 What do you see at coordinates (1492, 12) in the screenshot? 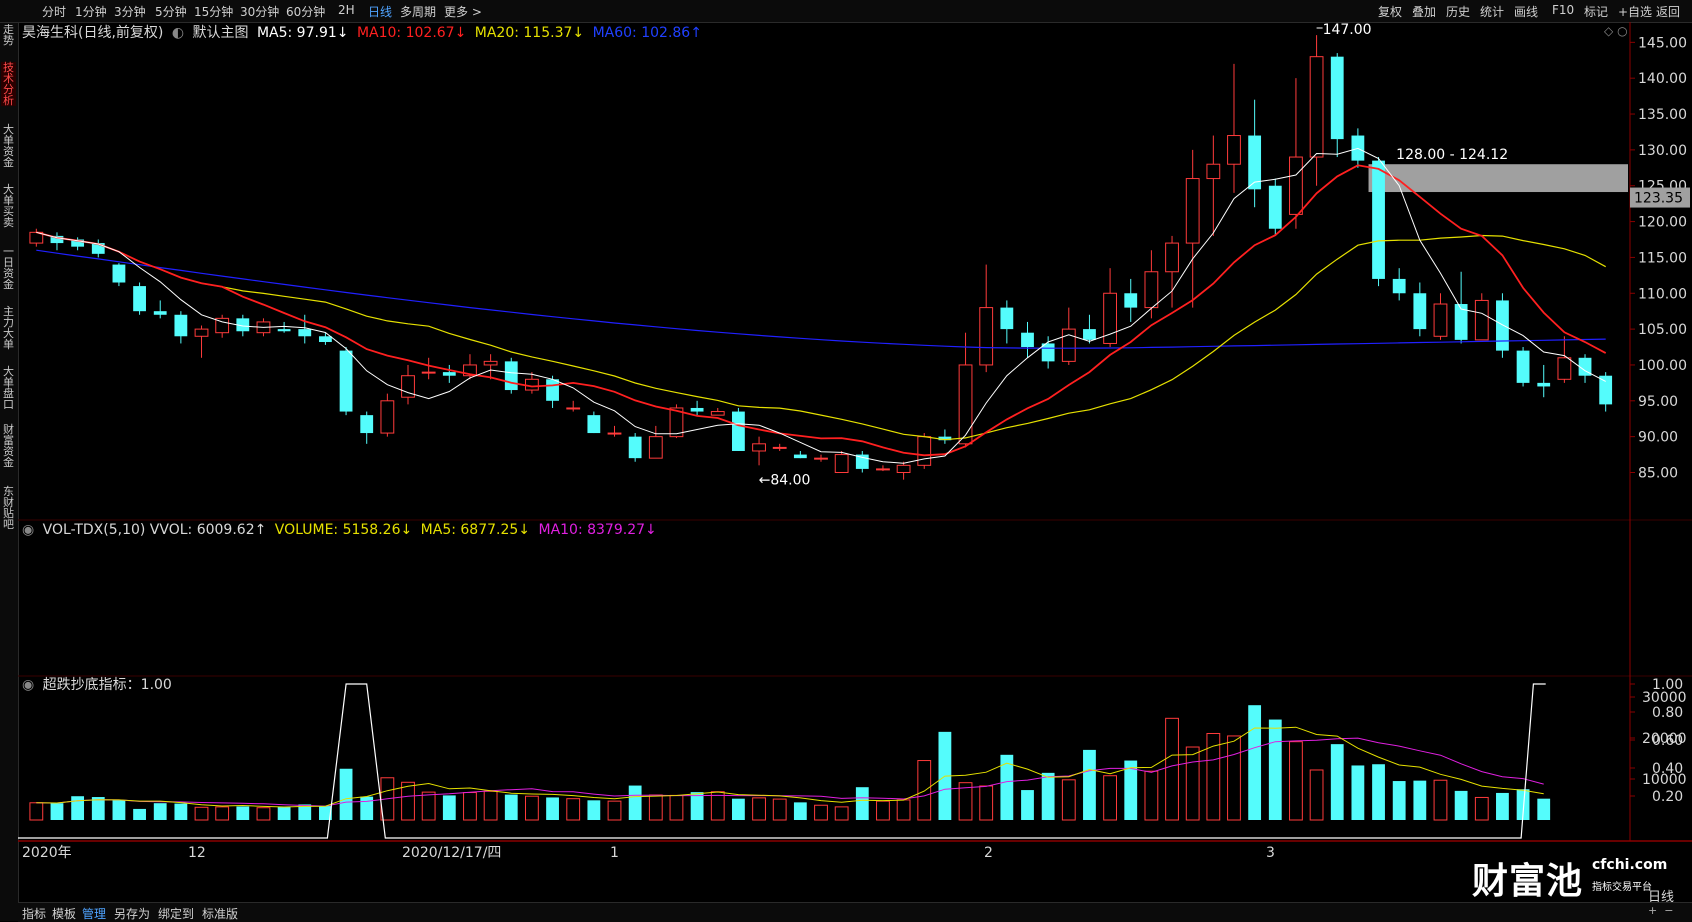
I see `toolbar-right-3: 统计` at bounding box center [1492, 12].